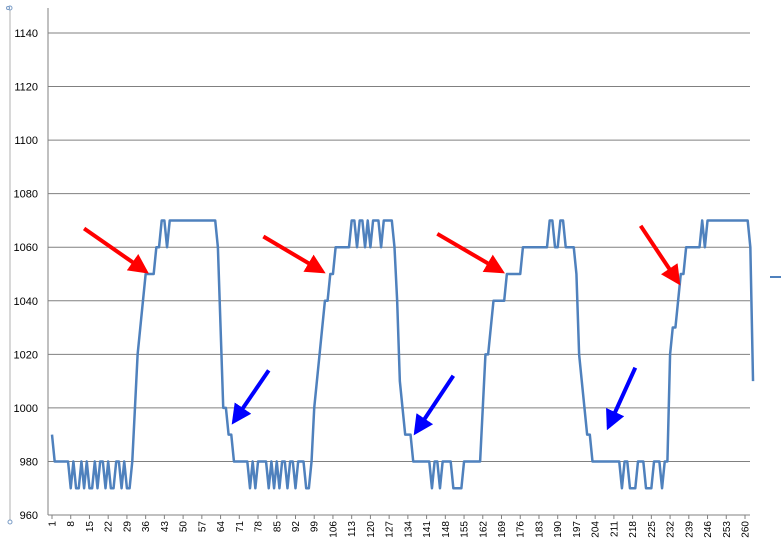  Describe the element at coordinates (371, 529) in the screenshot. I see `x-tick-label: 120` at that location.